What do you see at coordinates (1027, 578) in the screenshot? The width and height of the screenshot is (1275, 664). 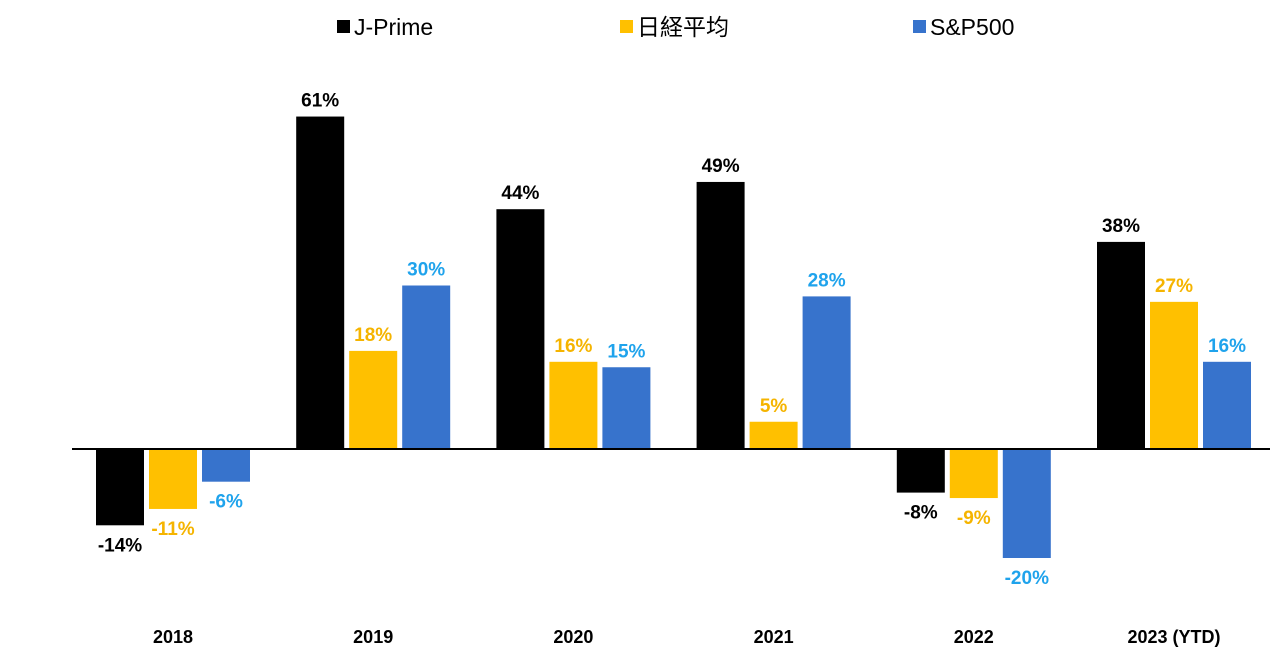 I see `data-label-s-p500-2022: -20%` at bounding box center [1027, 578].